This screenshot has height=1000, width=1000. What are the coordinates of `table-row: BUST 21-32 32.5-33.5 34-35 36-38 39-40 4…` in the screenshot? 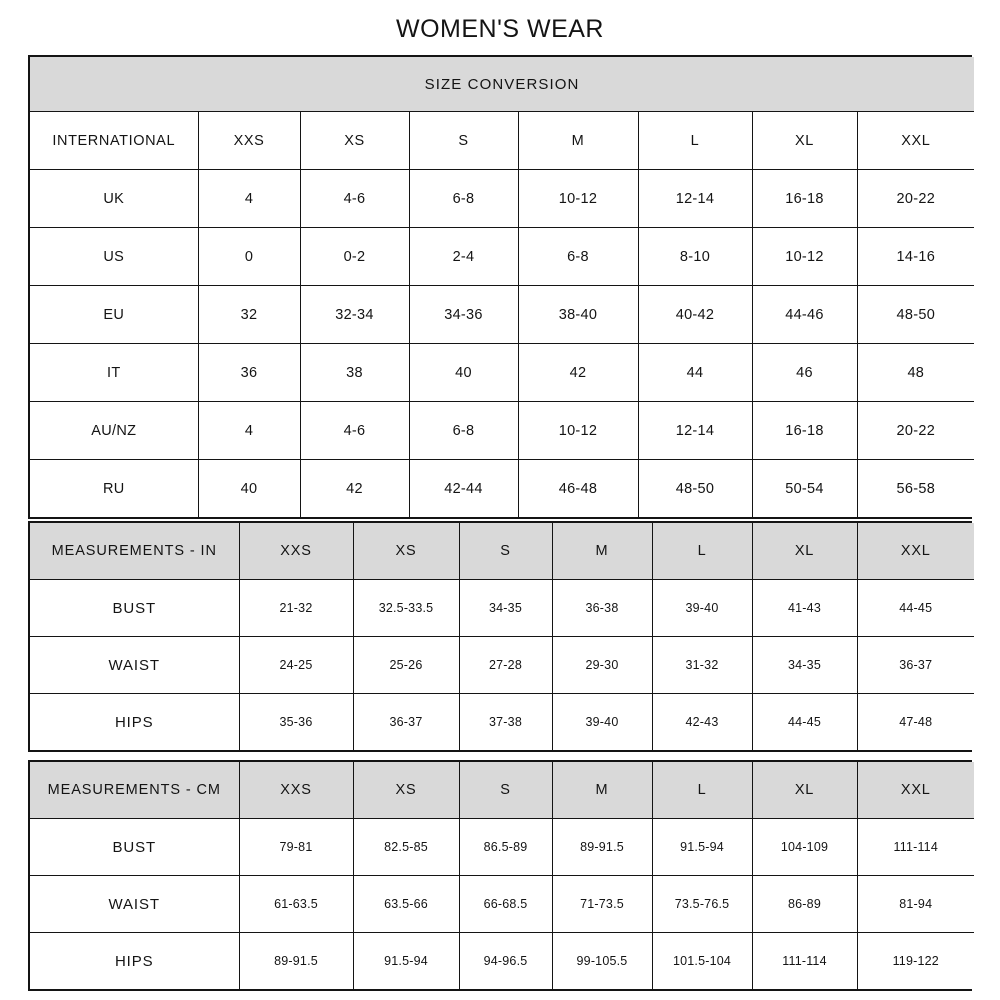 It's located at (502, 608).